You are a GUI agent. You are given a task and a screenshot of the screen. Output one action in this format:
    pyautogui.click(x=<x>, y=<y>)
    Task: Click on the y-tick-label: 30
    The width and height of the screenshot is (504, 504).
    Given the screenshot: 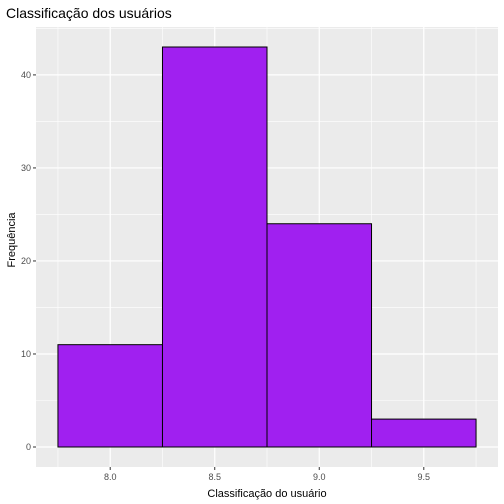 What is the action you would take?
    pyautogui.click(x=26, y=168)
    